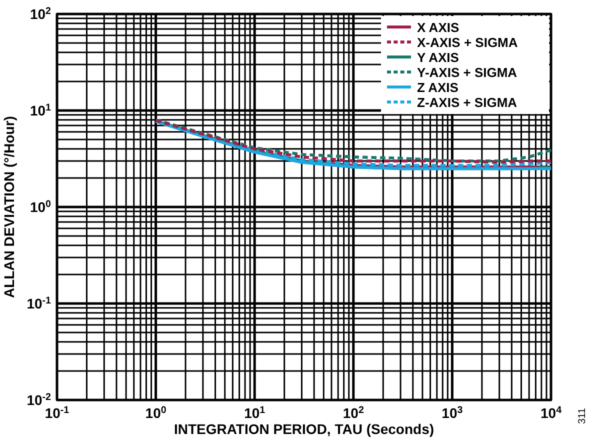 This screenshot has width=593, height=444. I want to click on x-tick-label: 10$^{0}$, so click(156, 412).